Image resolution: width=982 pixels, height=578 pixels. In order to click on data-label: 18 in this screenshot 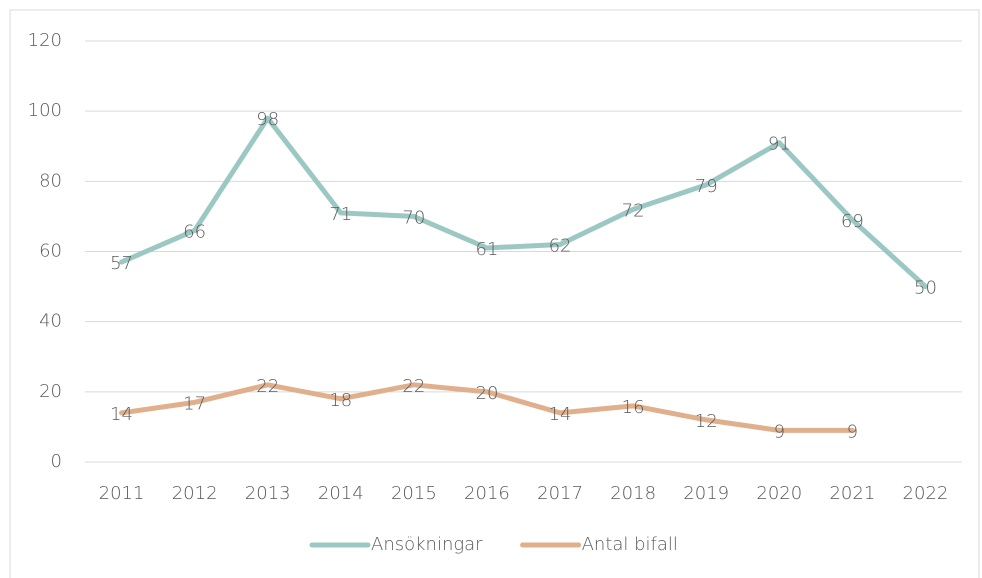, I will do `click(340, 400)`.